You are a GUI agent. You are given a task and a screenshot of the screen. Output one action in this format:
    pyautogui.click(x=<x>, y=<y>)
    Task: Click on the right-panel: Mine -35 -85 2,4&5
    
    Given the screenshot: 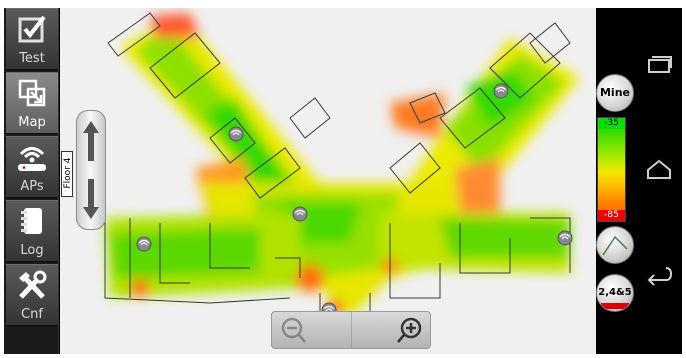 What is the action you would take?
    pyautogui.click(x=616, y=181)
    